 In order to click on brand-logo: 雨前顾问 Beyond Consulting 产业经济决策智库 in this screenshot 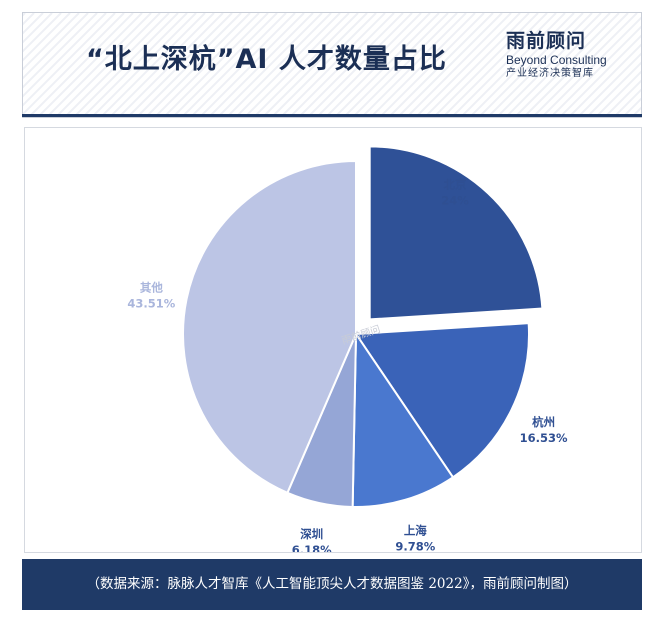, I will do `click(561, 55)`.